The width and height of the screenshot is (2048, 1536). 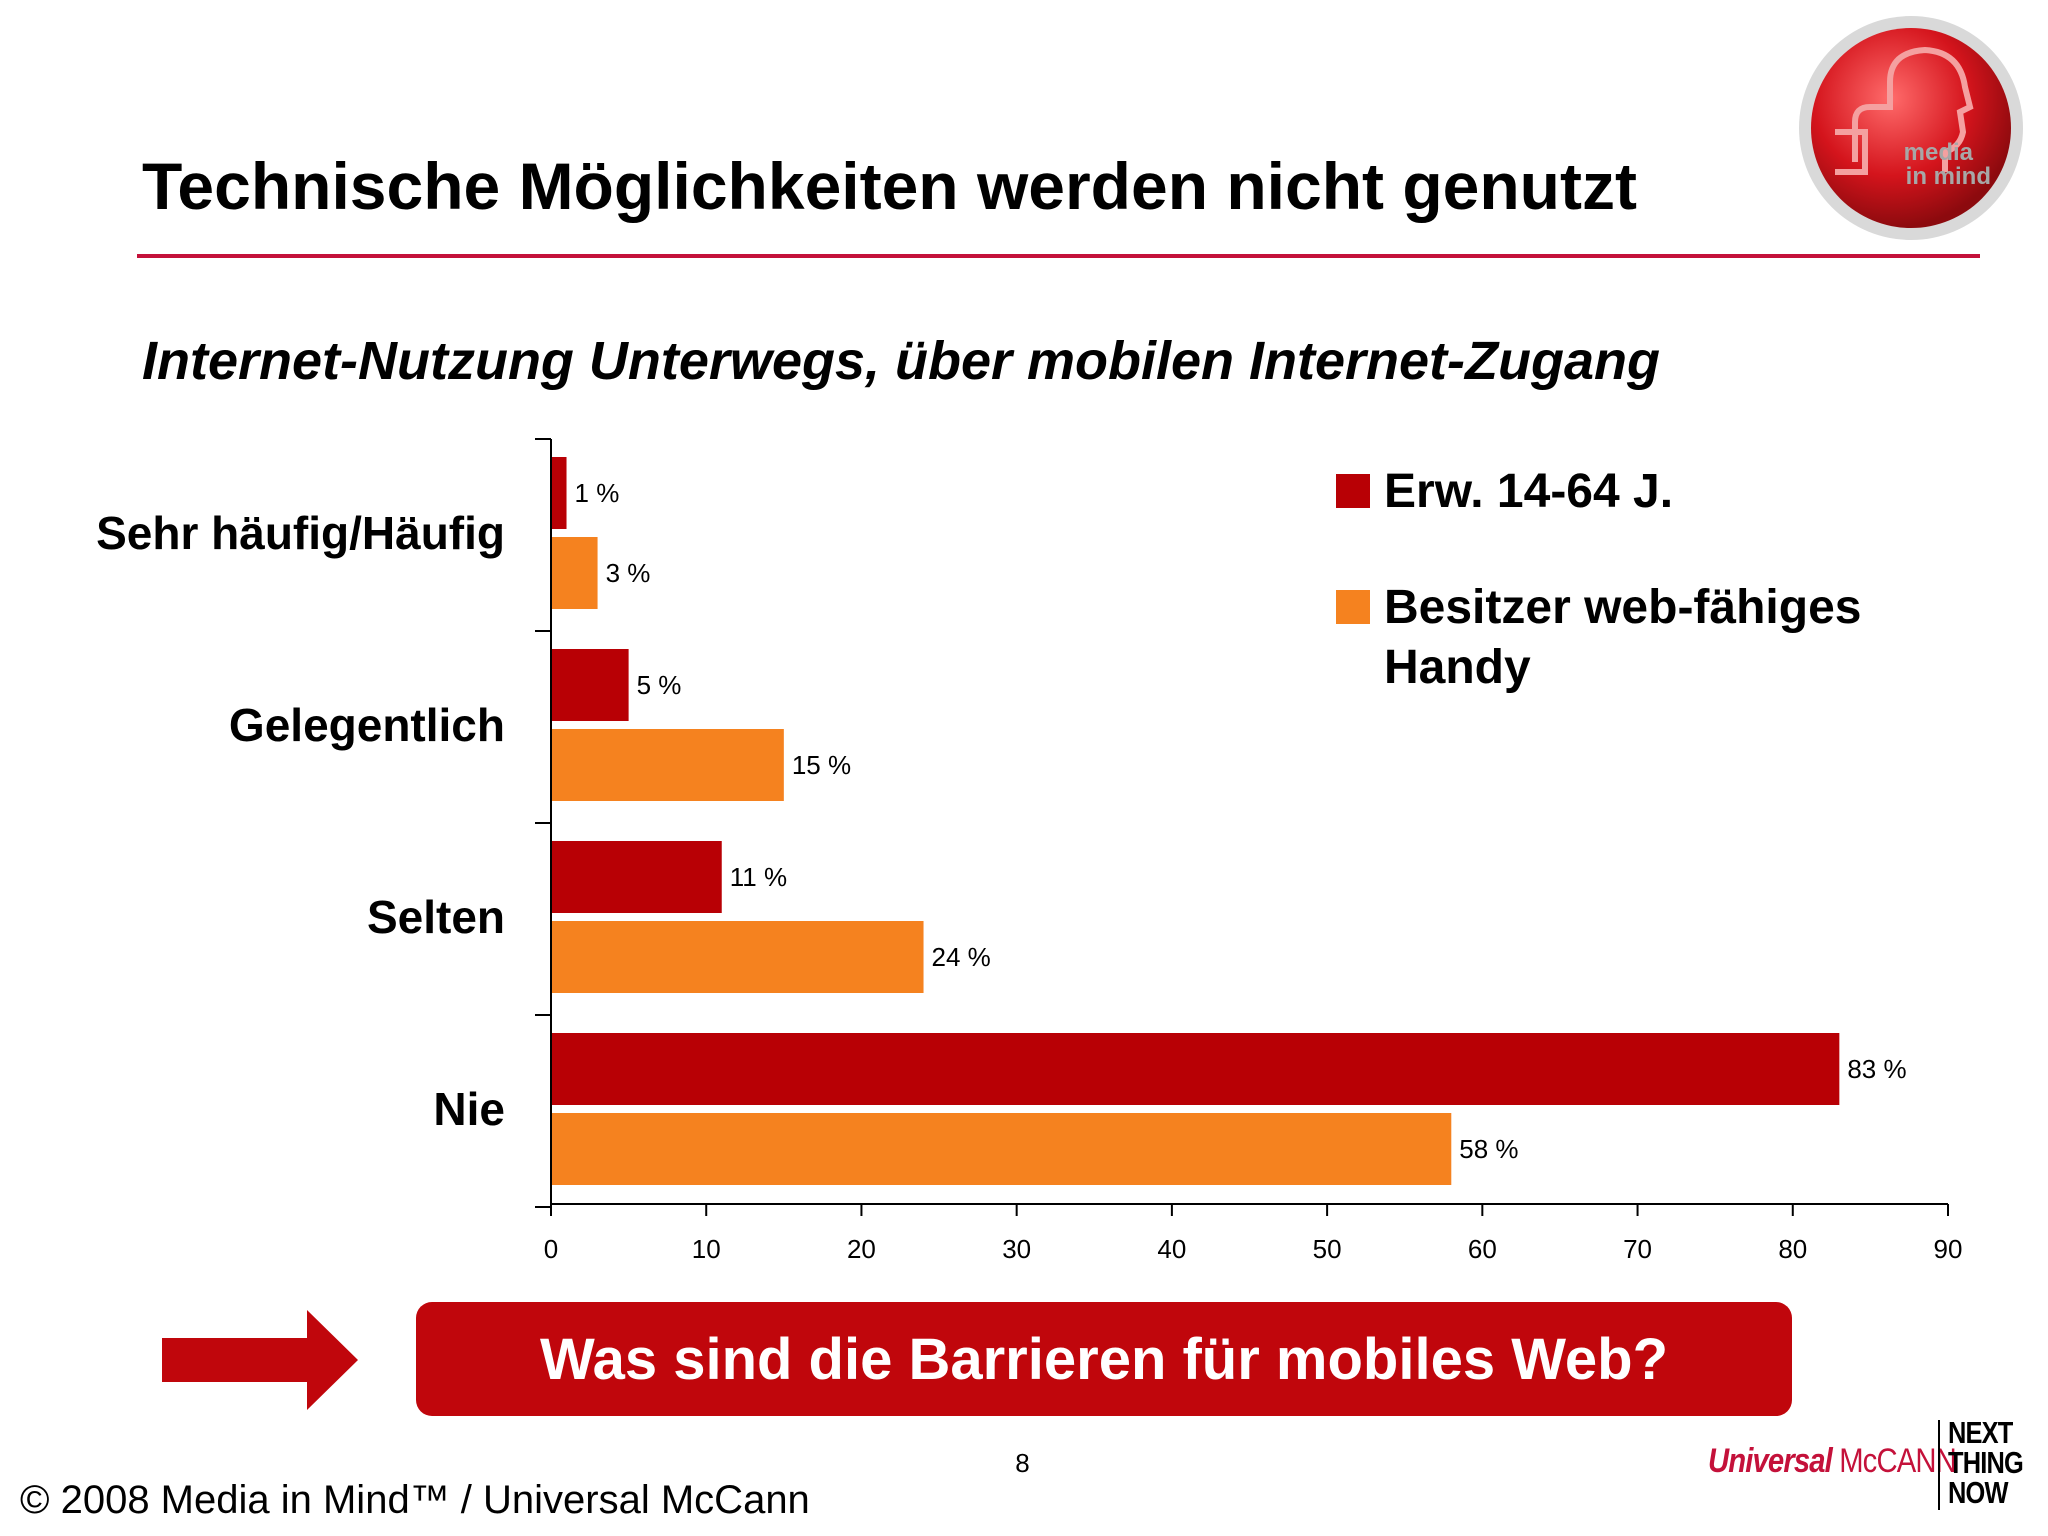 What do you see at coordinates (1948, 1249) in the screenshot?
I see `x-tick-label-9: 90` at bounding box center [1948, 1249].